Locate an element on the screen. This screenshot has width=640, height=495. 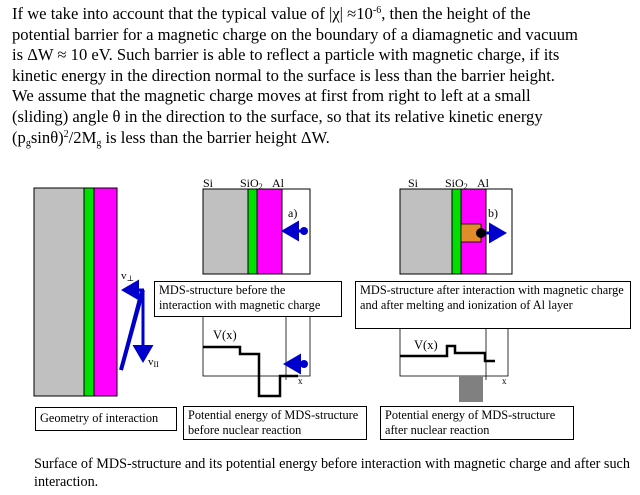
velocity-vectors is located at coordinates (136, 325).